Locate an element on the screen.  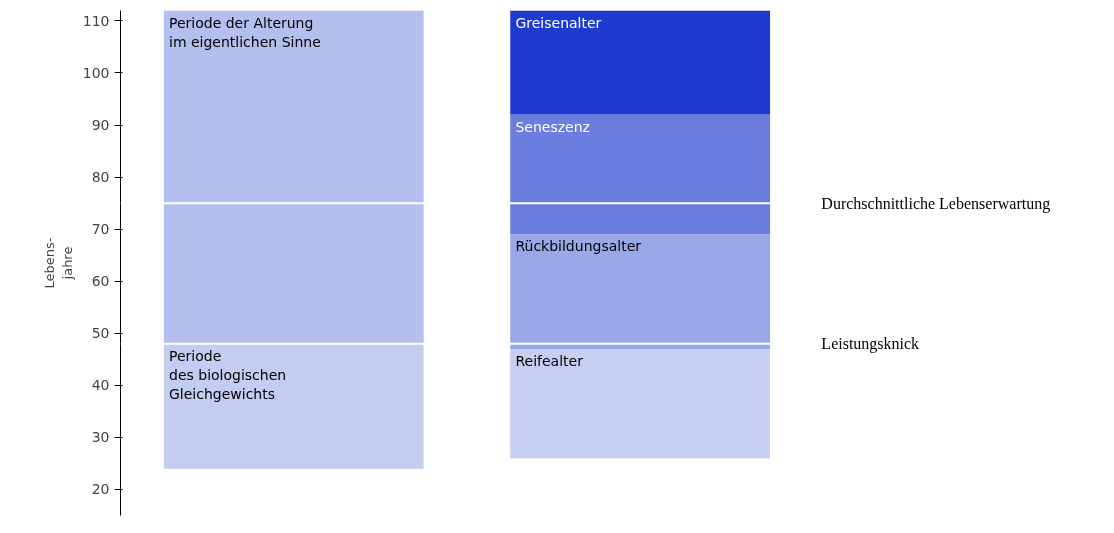
y-tick-label: 20 is located at coordinates (100, 489).